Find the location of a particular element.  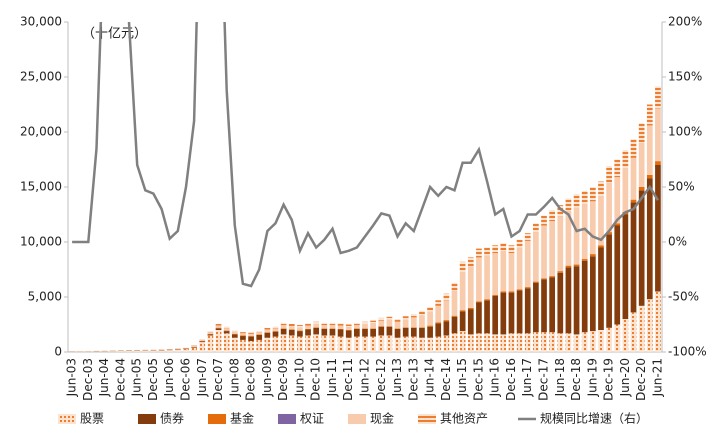

x-tick-label: Jun-17 is located at coordinates (527, 377).